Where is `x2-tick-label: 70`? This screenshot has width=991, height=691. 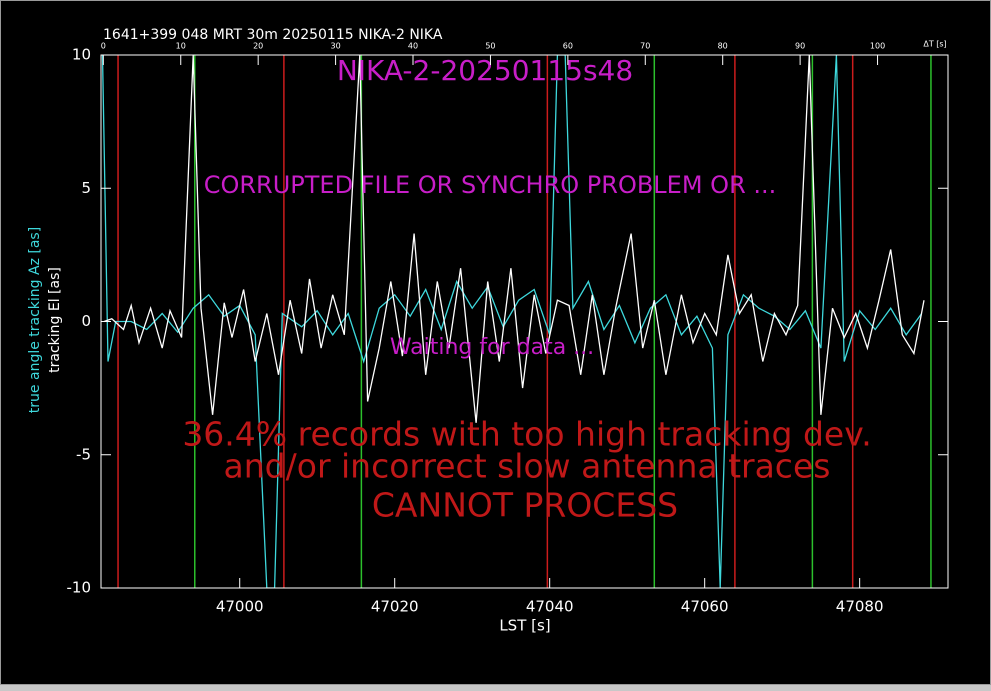 x2-tick-label: 70 is located at coordinates (645, 46).